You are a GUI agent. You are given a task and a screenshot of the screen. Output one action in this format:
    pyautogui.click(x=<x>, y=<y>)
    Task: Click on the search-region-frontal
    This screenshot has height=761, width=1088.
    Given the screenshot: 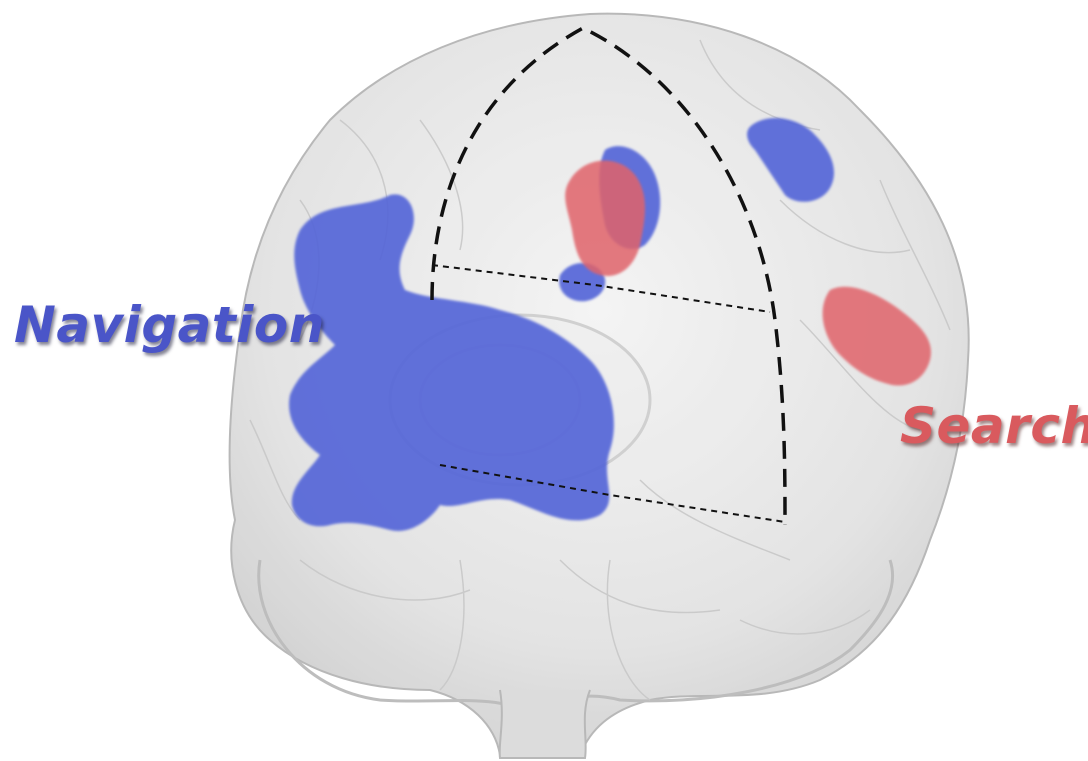 What is the action you would take?
    pyautogui.click(x=605, y=218)
    